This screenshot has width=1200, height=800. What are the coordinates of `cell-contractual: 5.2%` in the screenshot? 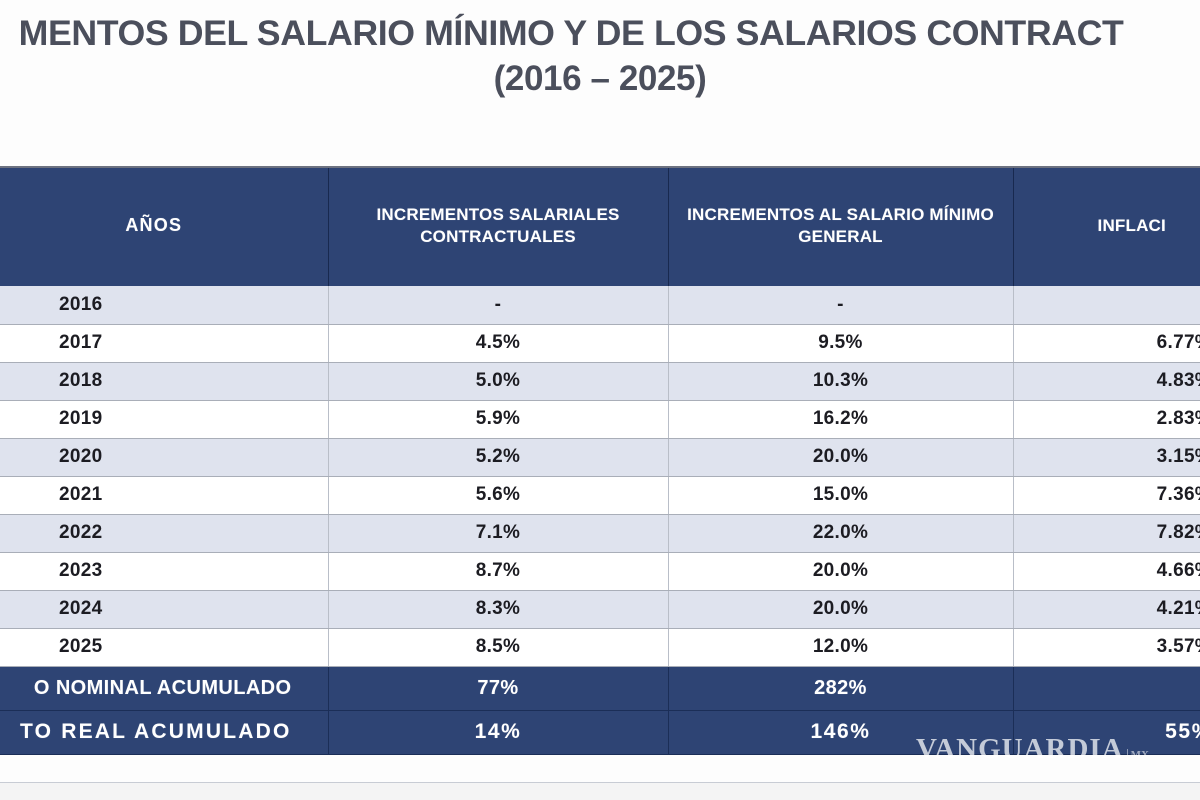 It's located at (498, 457).